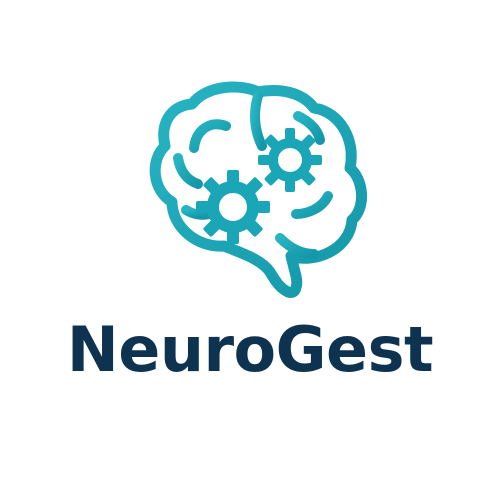  What do you see at coordinates (250, 349) in the screenshot?
I see `brand-name: NeuroGest` at bounding box center [250, 349].